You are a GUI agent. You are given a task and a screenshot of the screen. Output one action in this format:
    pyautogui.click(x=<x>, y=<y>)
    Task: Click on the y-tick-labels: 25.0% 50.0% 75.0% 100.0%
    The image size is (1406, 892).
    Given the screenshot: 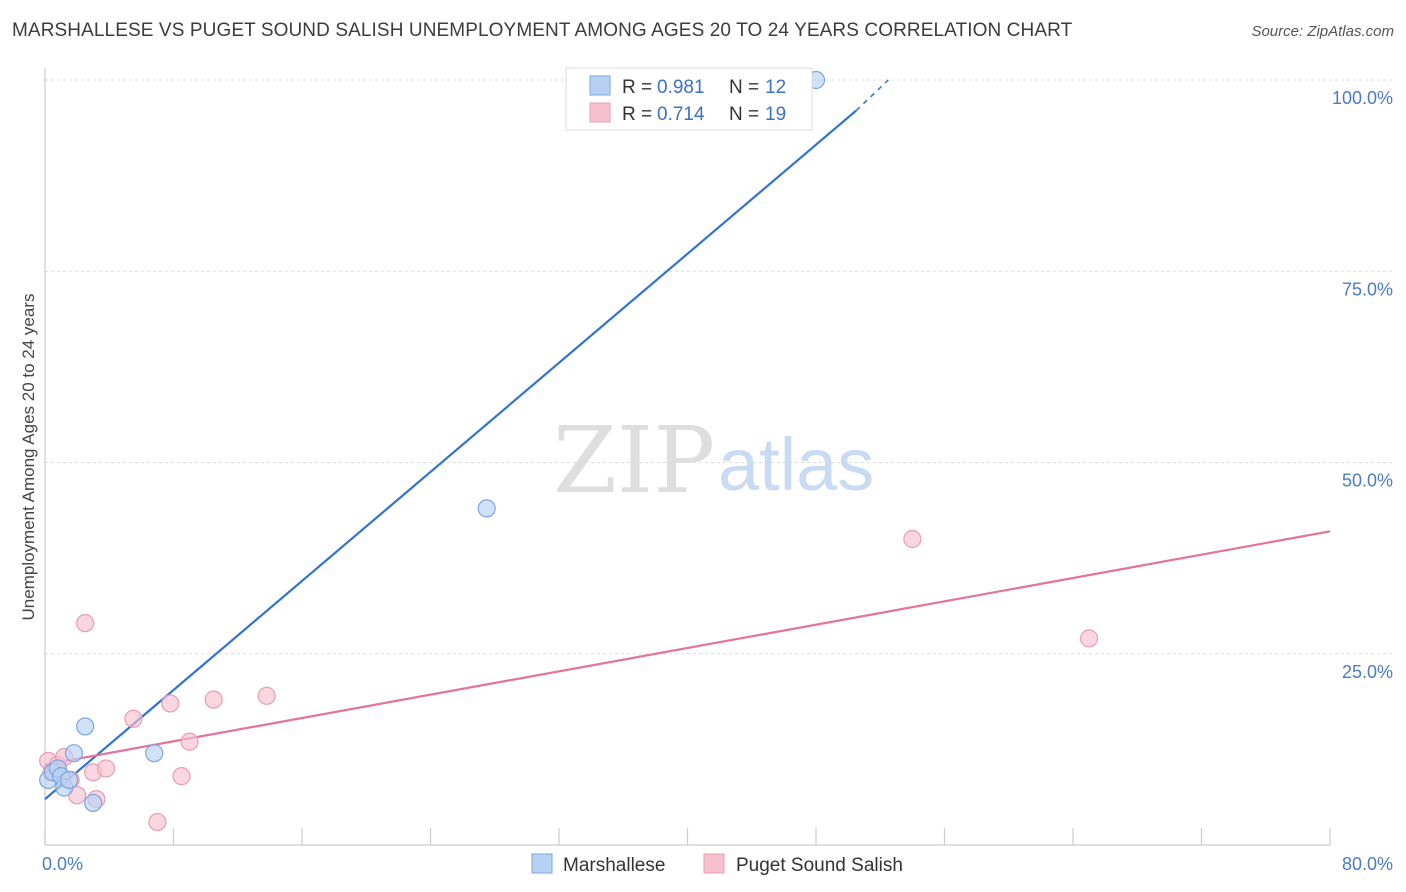 What is the action you would take?
    pyautogui.click(x=1362, y=385)
    